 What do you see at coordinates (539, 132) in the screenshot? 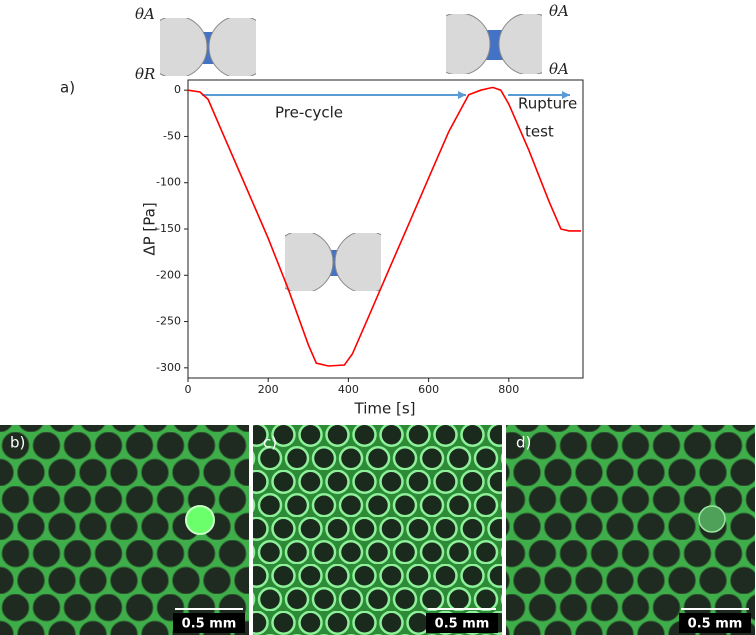
I see `annotation: test` at bounding box center [539, 132].